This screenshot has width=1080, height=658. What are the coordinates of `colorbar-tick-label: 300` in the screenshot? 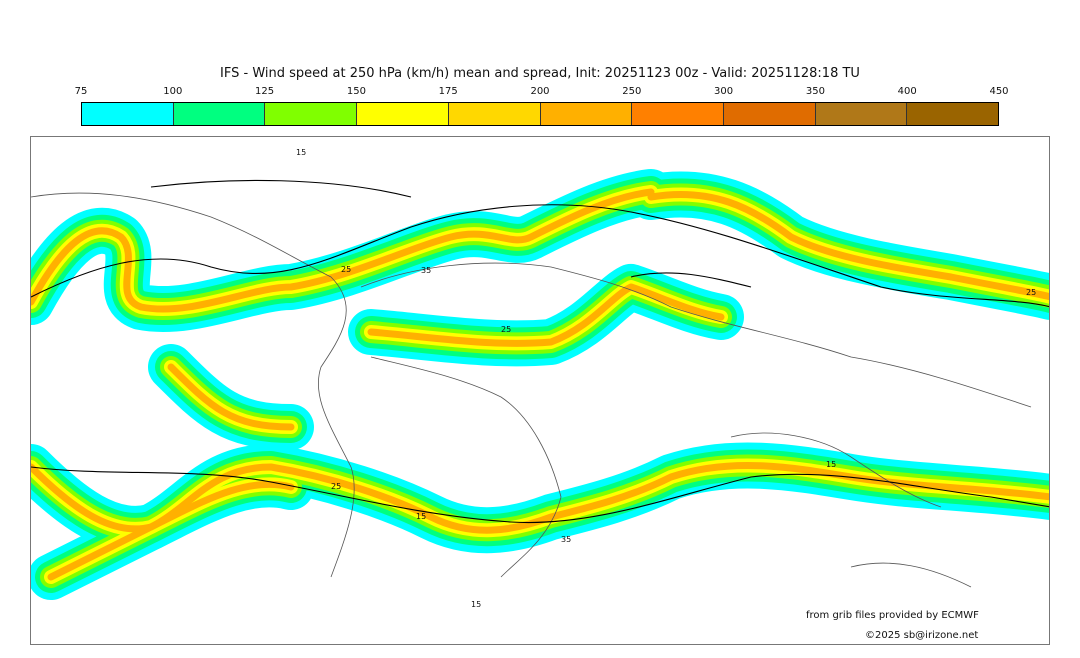 It's located at (724, 91).